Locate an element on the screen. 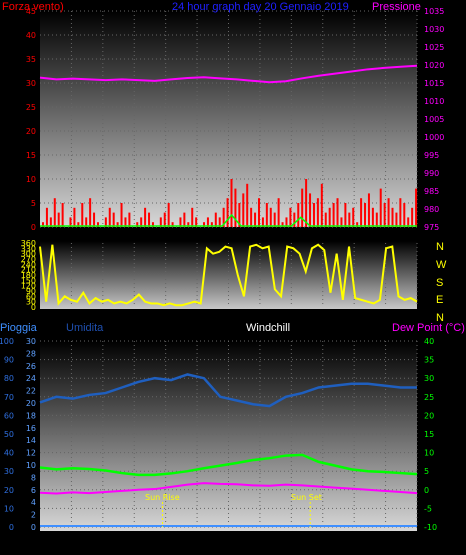  temp-ytick: 25 is located at coordinates (429, 397).